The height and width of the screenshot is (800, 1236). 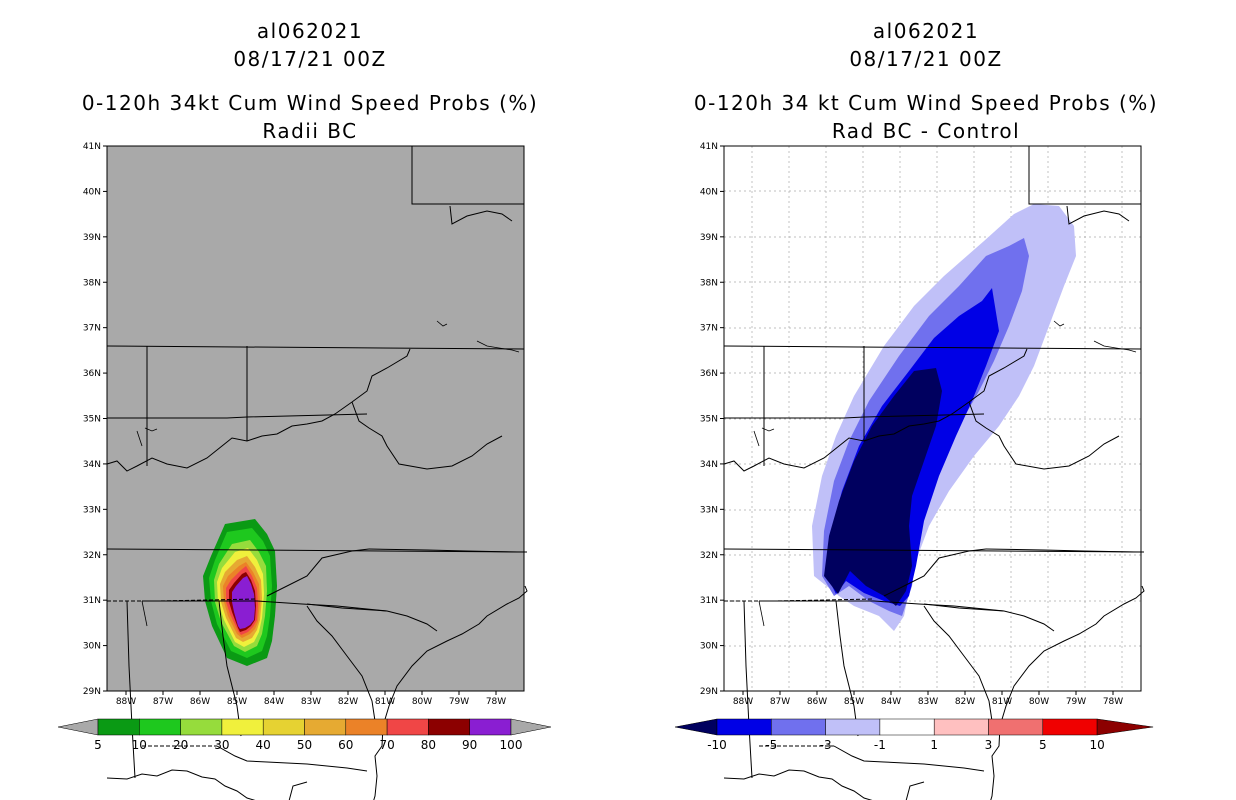 I want to click on left-lat-label: 30N, so click(x=92, y=647).